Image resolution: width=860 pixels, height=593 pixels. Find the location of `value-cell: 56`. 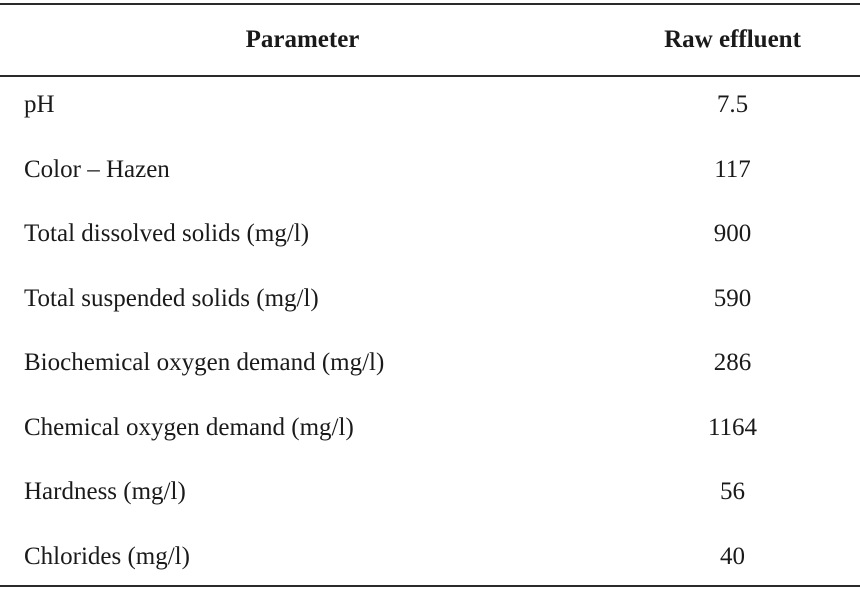

value-cell: 56 is located at coordinates (732, 496).